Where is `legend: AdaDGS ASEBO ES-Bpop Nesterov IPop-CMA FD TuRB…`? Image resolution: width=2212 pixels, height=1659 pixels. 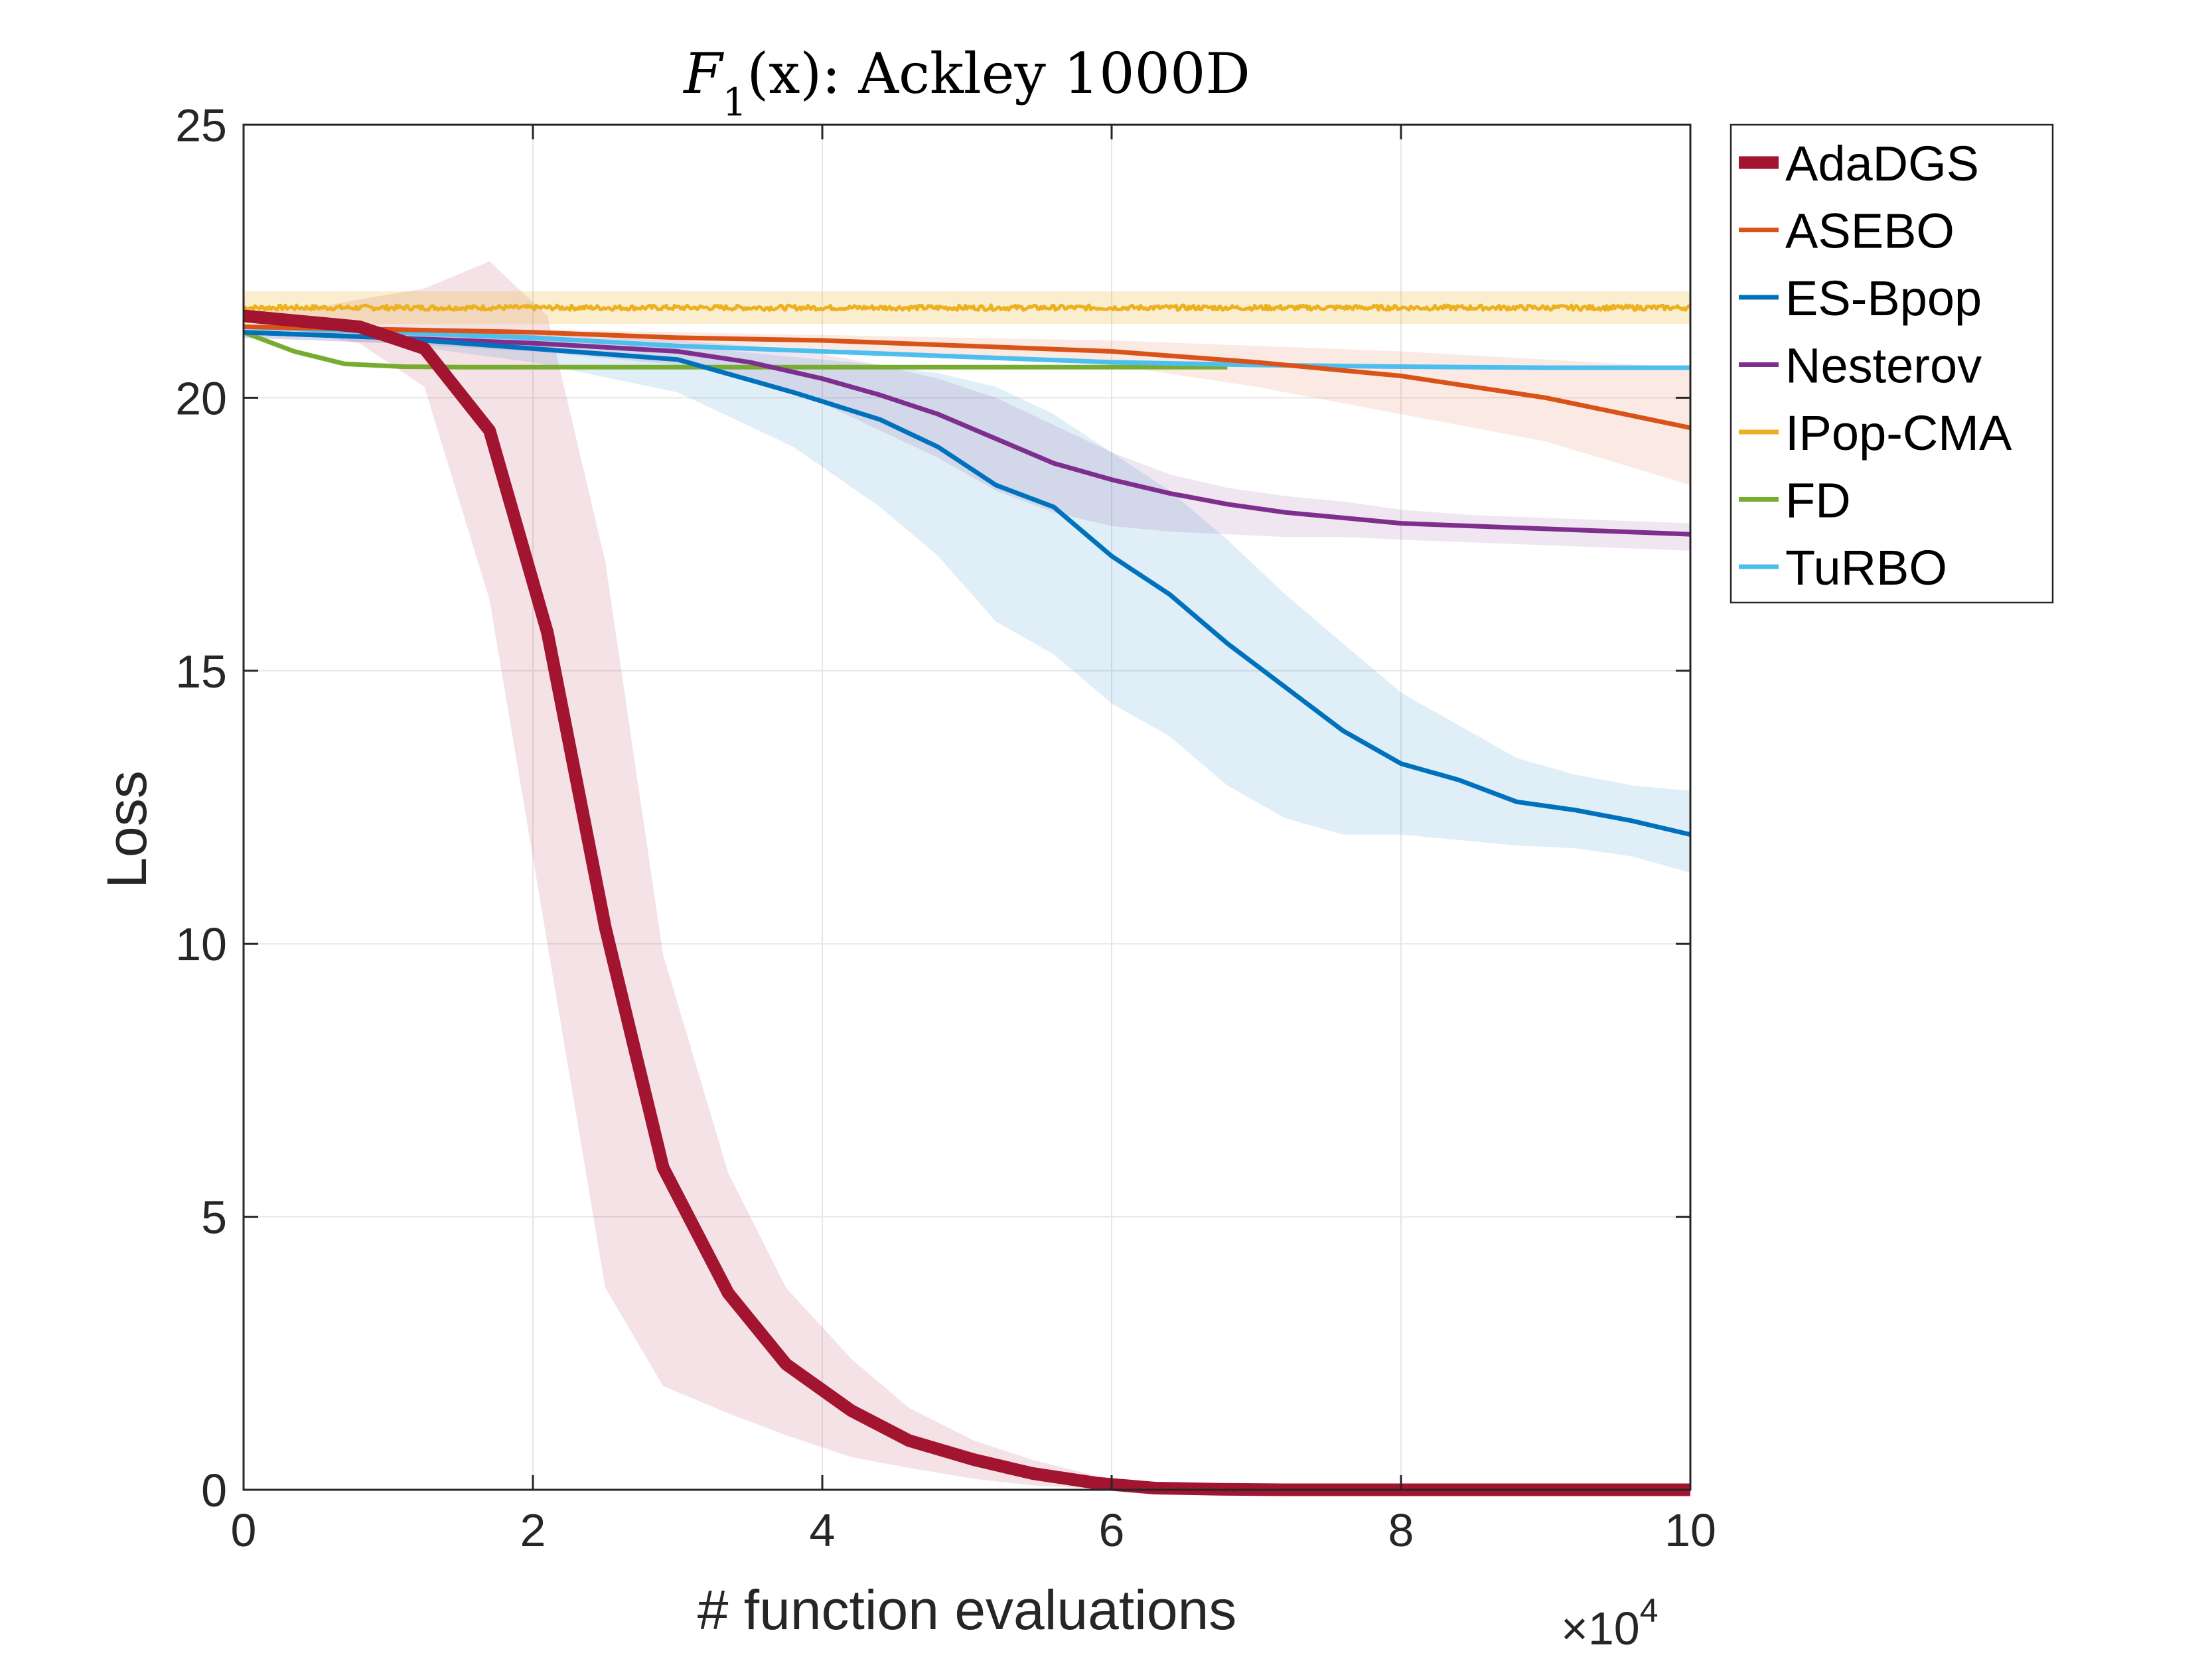
legend: AdaDGS ASEBO ES-Bpop Nesterov IPop-CMA FD TuRB… is located at coordinates (1892, 363).